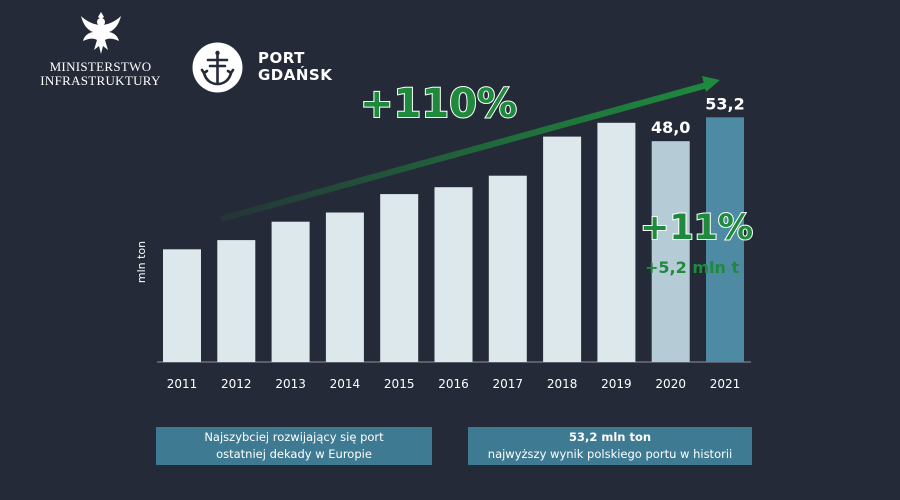 The height and width of the screenshot is (500, 900). What do you see at coordinates (616, 384) in the screenshot?
I see `x-tick-label-2019: 2019` at bounding box center [616, 384].